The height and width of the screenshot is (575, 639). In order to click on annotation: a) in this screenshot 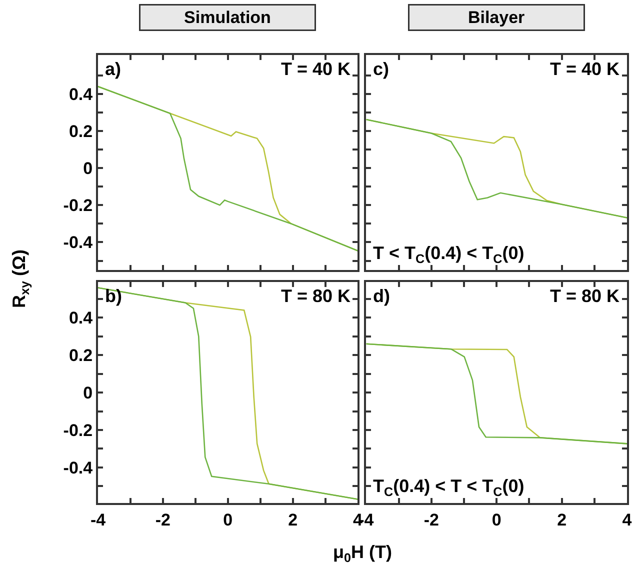, I will do `click(113, 69)`.